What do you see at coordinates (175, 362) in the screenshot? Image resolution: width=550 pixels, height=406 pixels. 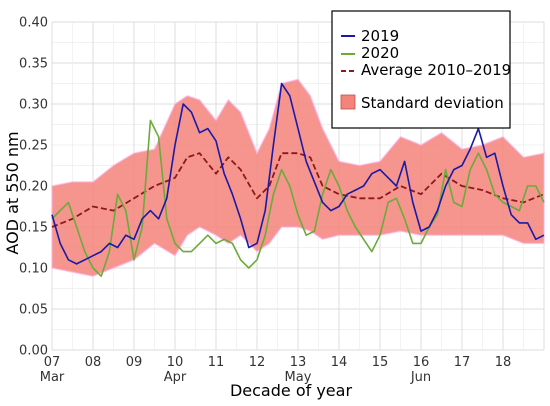 I see `x-tick-label: 10` at bounding box center [175, 362].